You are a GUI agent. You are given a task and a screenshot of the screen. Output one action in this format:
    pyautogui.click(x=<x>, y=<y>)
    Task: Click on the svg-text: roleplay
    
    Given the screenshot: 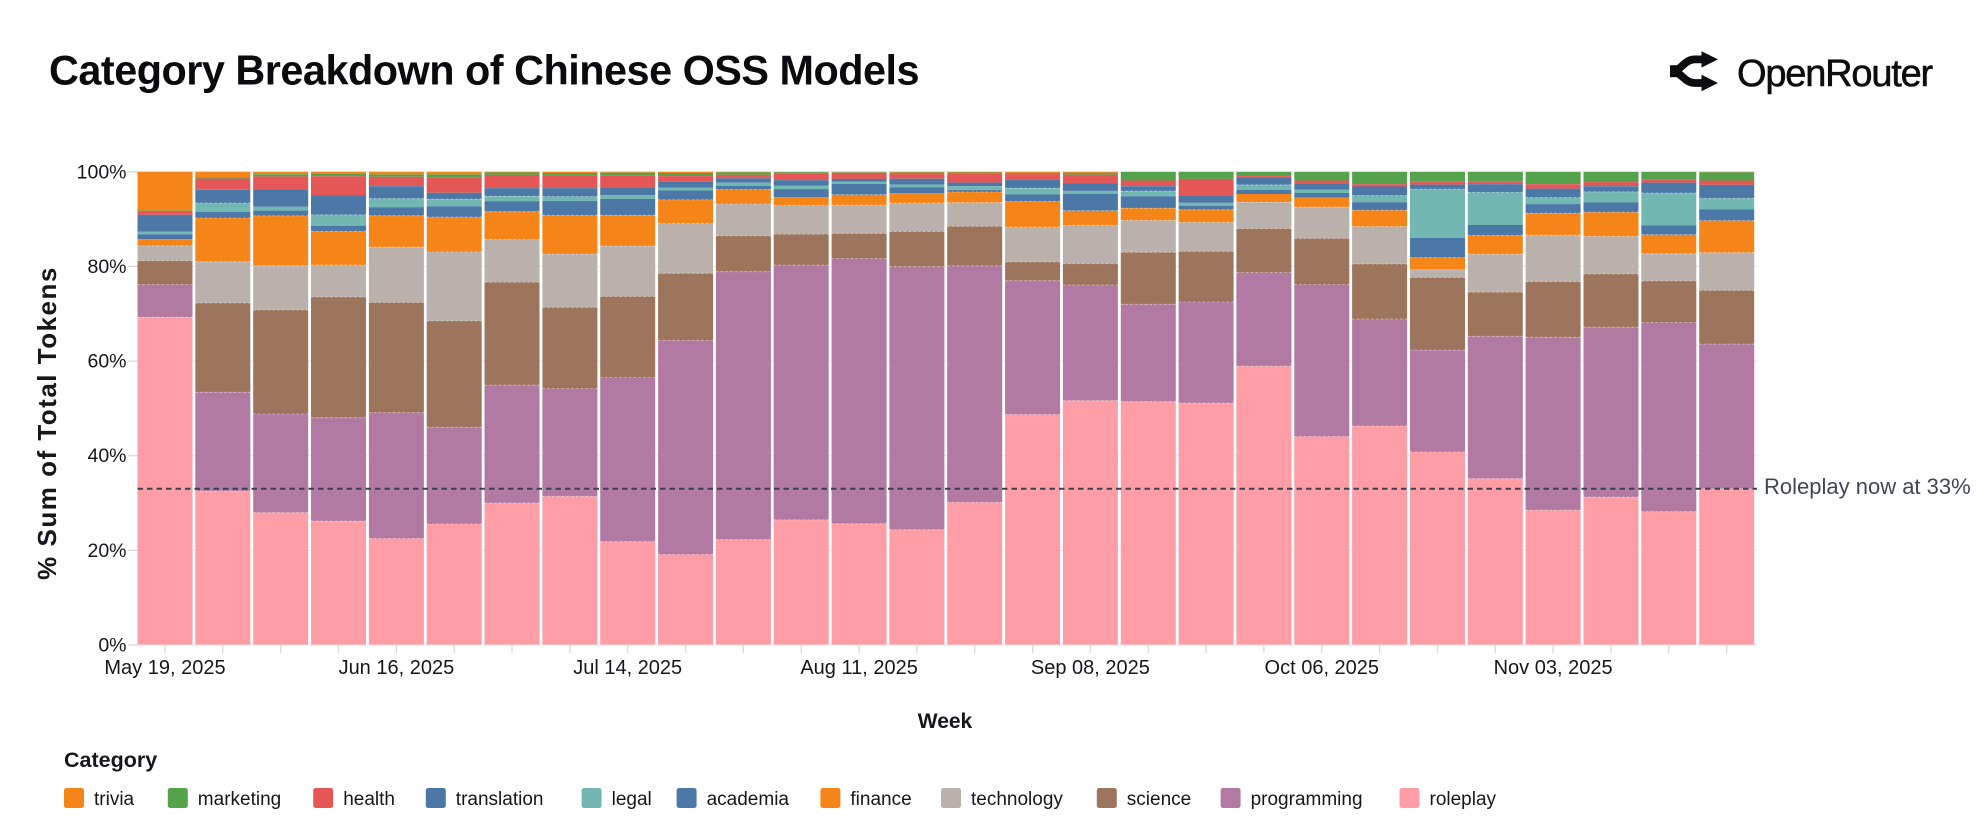 What is the action you would take?
    pyautogui.click(x=1463, y=799)
    